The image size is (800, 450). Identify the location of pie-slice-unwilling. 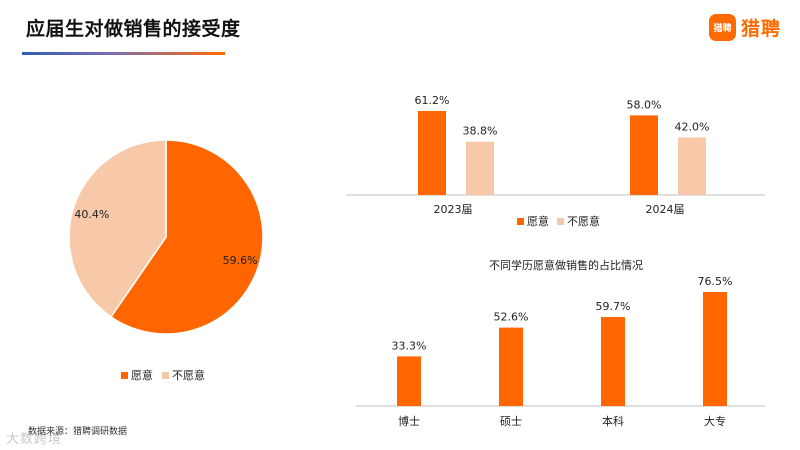
(117, 228).